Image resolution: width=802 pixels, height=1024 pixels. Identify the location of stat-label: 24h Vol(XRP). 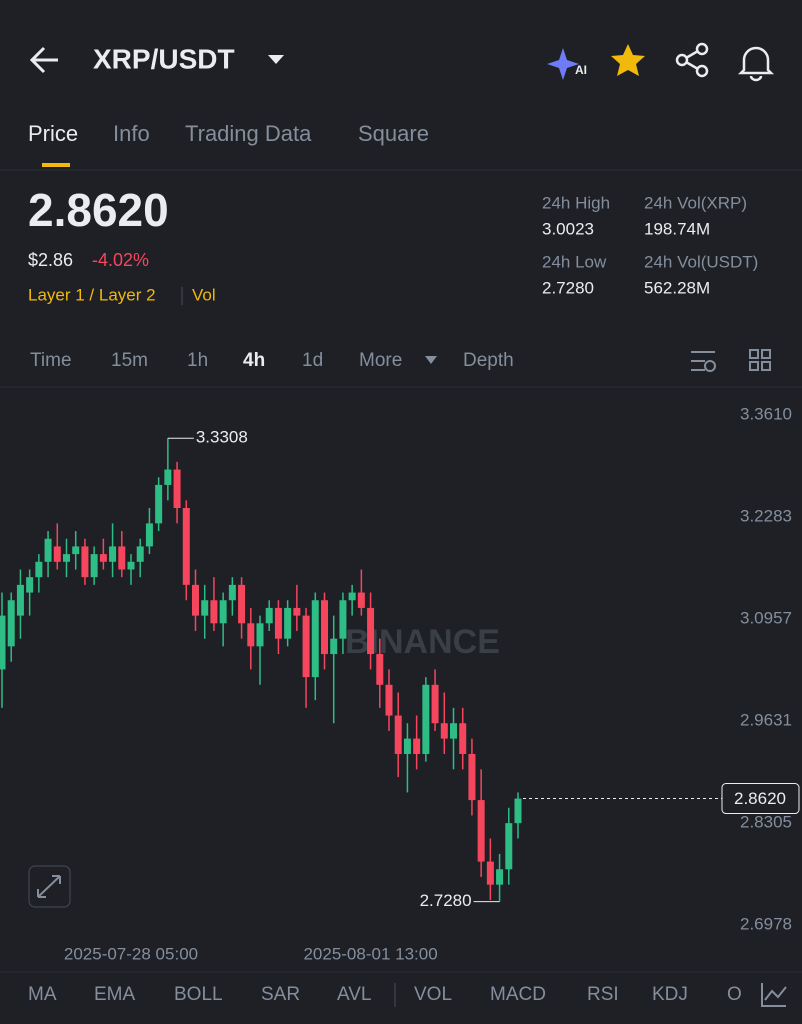
(695, 202).